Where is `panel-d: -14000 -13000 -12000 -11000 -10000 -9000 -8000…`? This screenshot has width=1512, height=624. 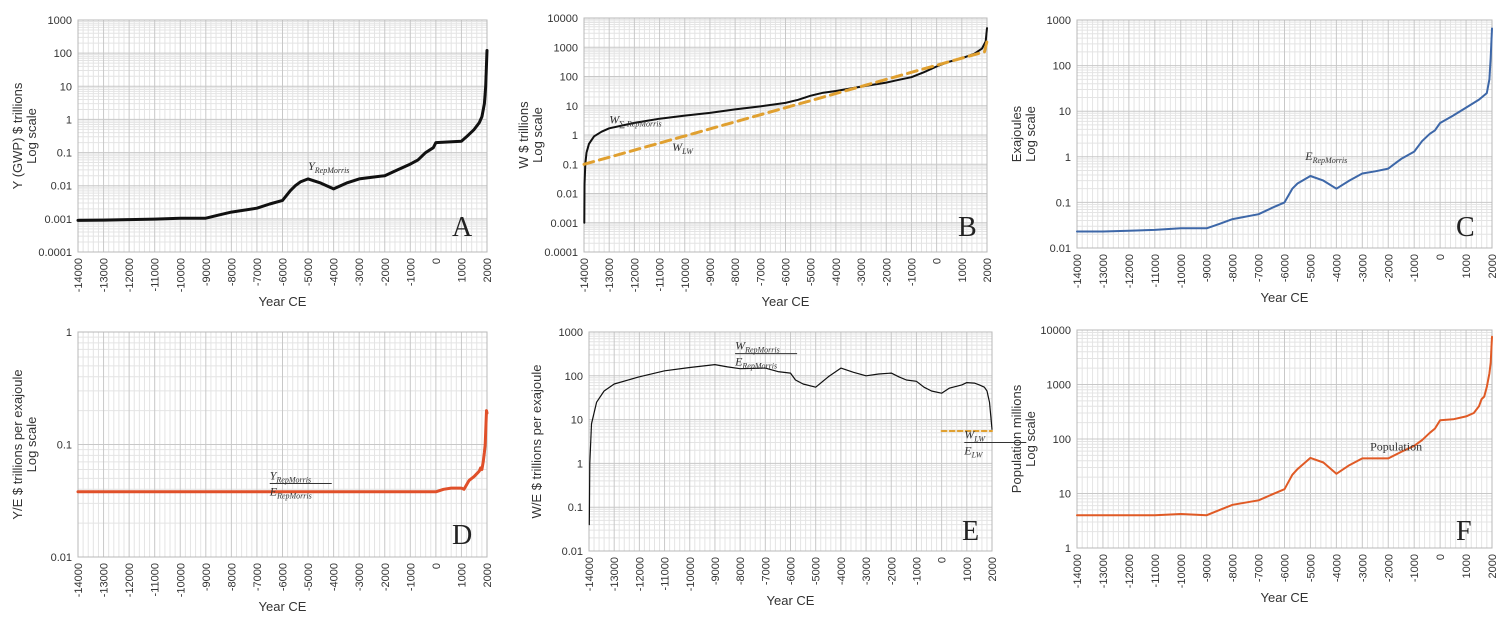 panel-d: -14000 -13000 -12000 -11000 -10000 -9000 -8000… is located at coordinates (252, 470).